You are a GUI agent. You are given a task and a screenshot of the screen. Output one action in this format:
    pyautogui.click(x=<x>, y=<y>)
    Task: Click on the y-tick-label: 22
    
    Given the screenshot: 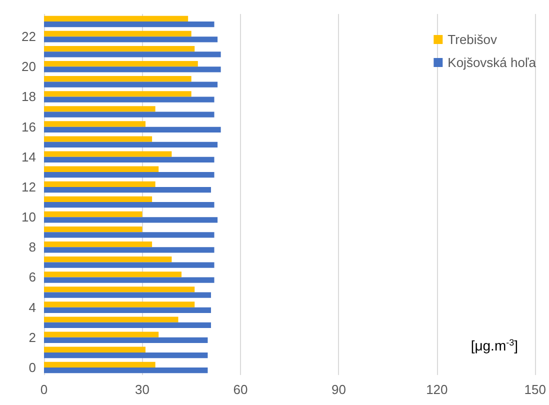 What is the action you would take?
    pyautogui.click(x=29, y=36)
    